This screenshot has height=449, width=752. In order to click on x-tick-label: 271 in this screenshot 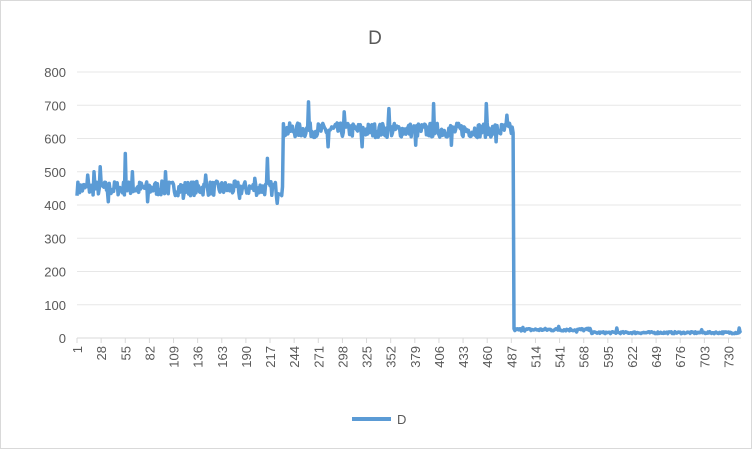, I will do `click(318, 357)`.